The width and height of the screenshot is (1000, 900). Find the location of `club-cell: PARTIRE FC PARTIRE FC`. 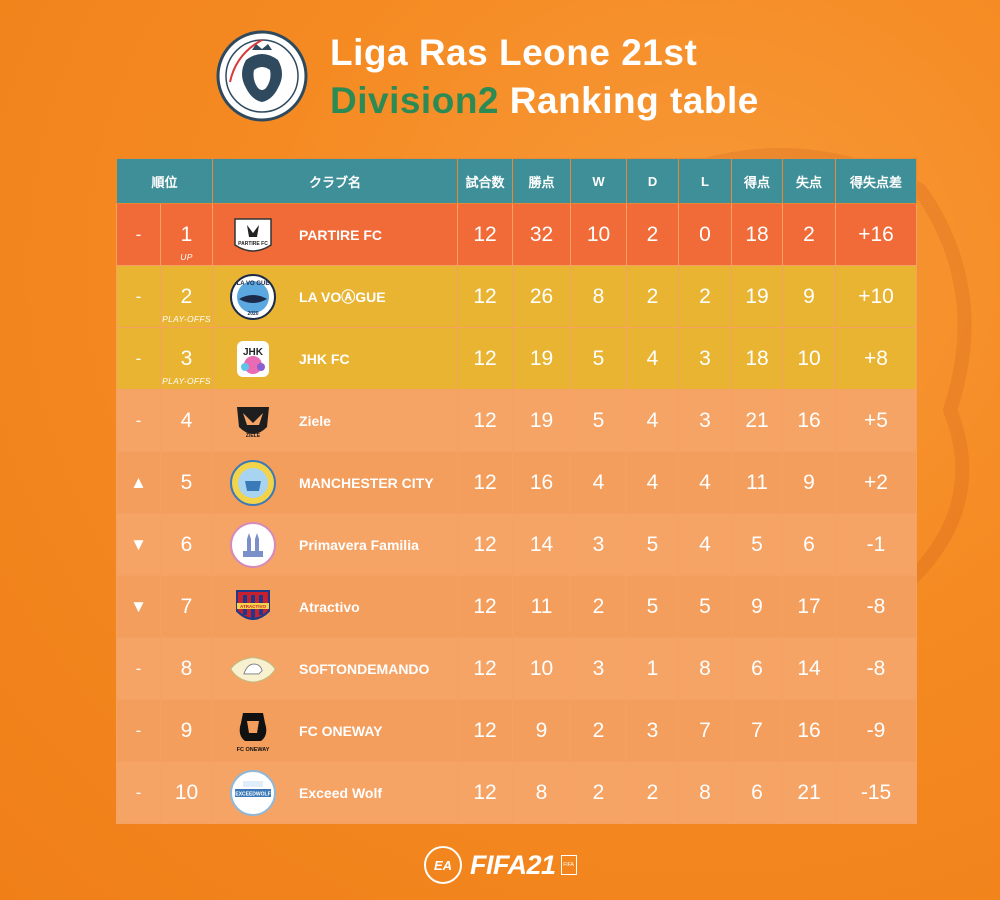

club-cell: PARTIRE FC PARTIRE FC is located at coordinates (335, 234).